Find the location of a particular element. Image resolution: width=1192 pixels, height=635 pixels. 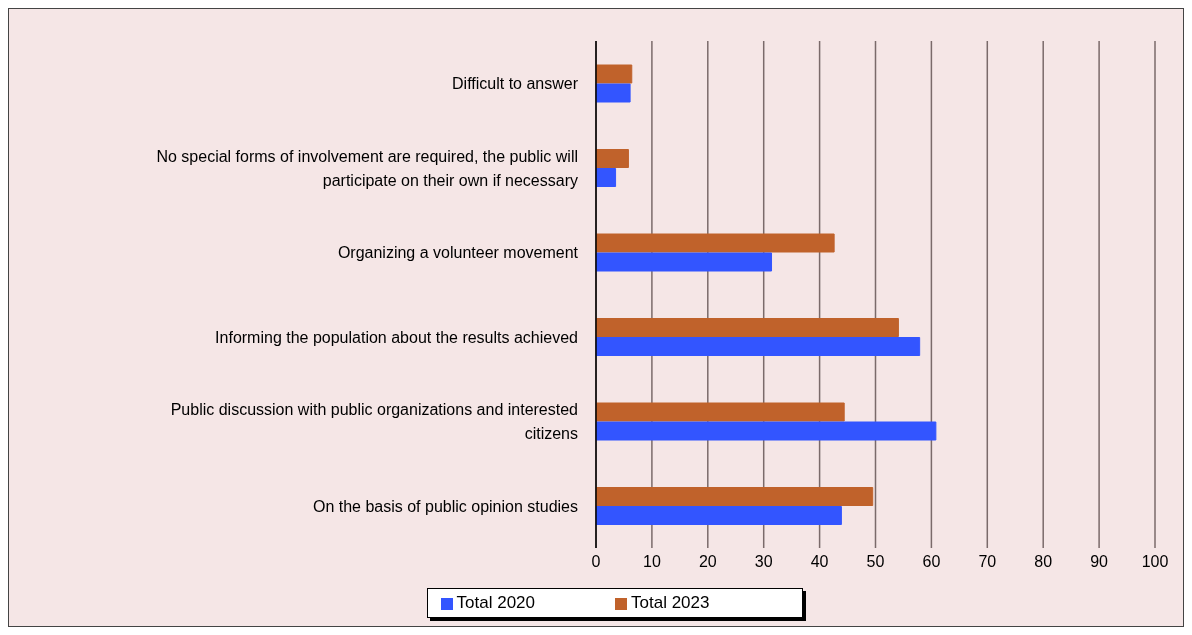

y-tick-label: Public discussion with public organizations and interested citizens is located at coordinates (374, 421).